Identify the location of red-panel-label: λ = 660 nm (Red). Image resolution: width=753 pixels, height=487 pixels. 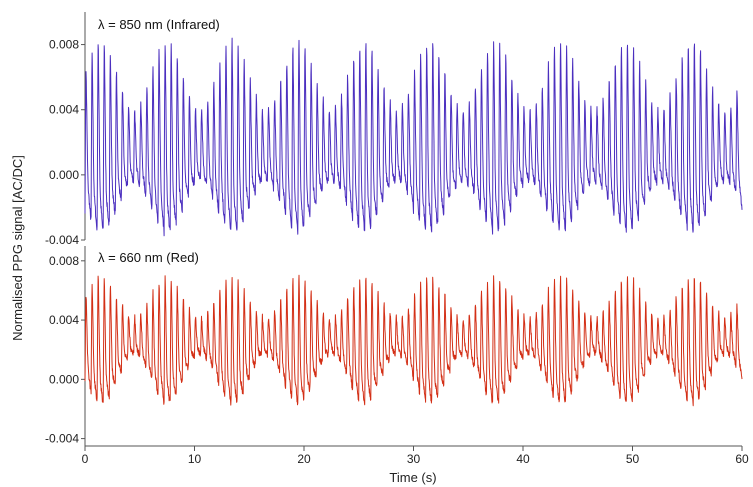
(148, 257).